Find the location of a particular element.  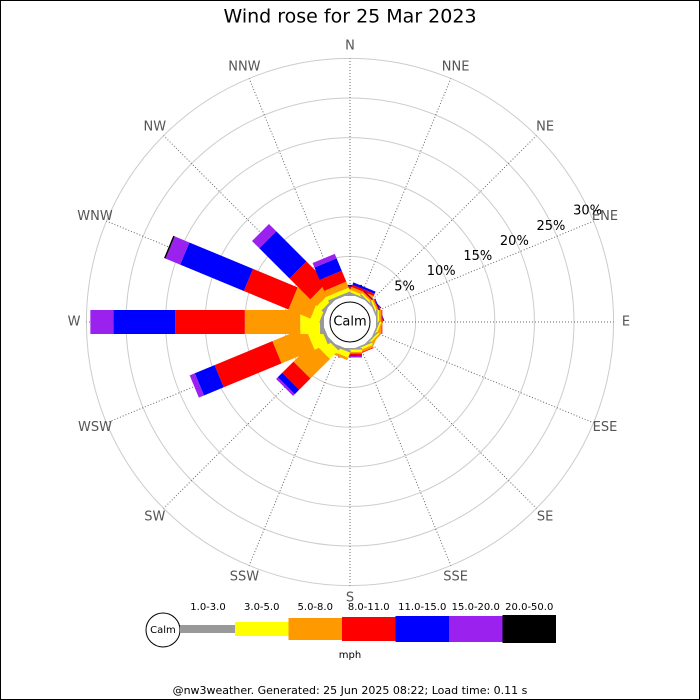

direction-label: SW is located at coordinates (154, 517).